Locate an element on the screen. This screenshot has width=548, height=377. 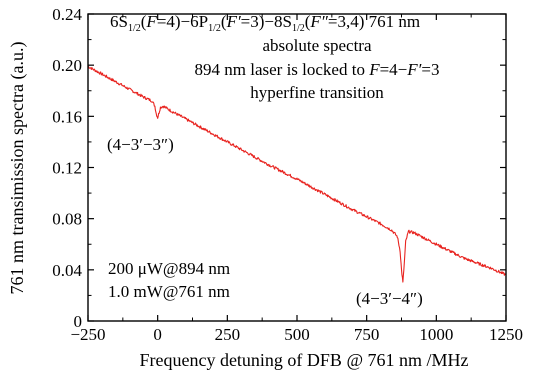
x-tick-label: 500 is located at coordinates (297, 334).